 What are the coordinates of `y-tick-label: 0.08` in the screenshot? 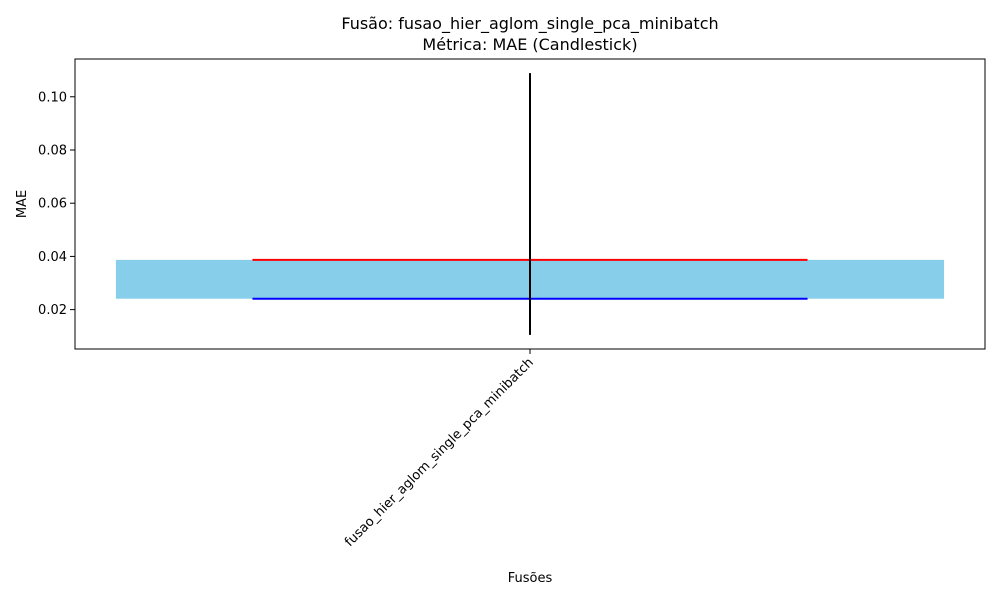 It's located at (52, 150).